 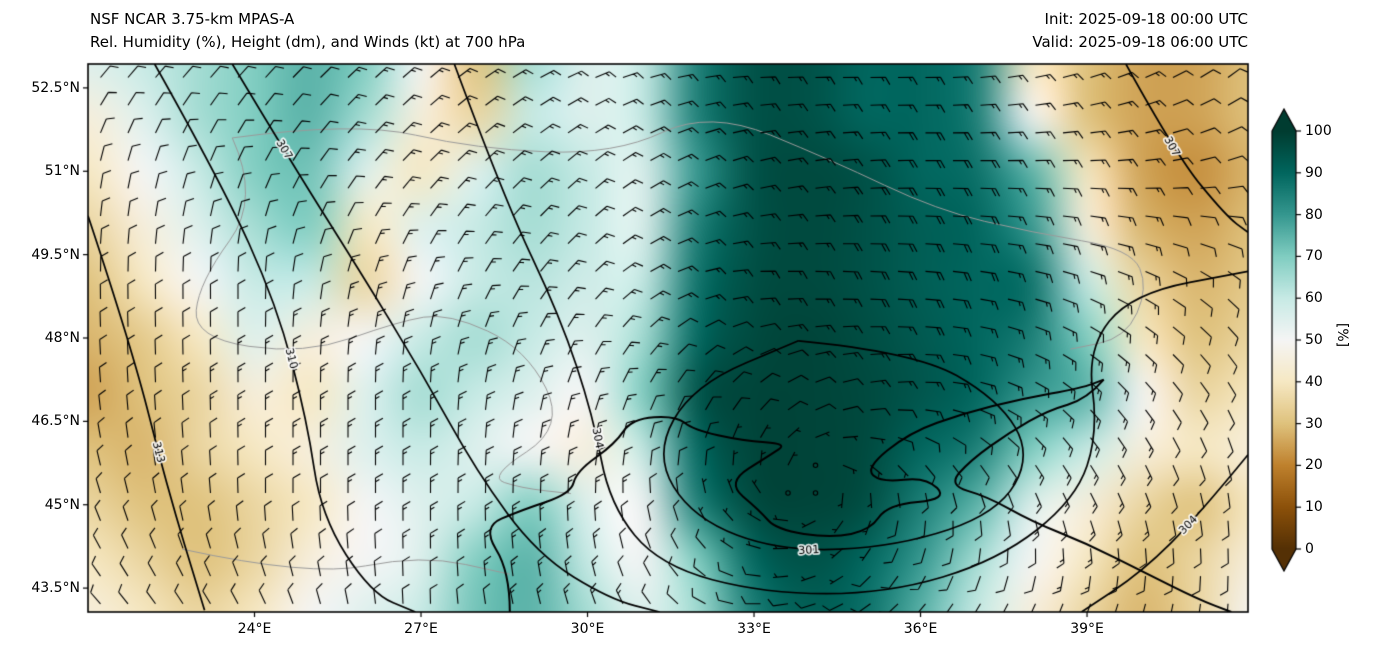 What do you see at coordinates (55, 421) in the screenshot?
I see `lat-tick-label: 46.5°N` at bounding box center [55, 421].